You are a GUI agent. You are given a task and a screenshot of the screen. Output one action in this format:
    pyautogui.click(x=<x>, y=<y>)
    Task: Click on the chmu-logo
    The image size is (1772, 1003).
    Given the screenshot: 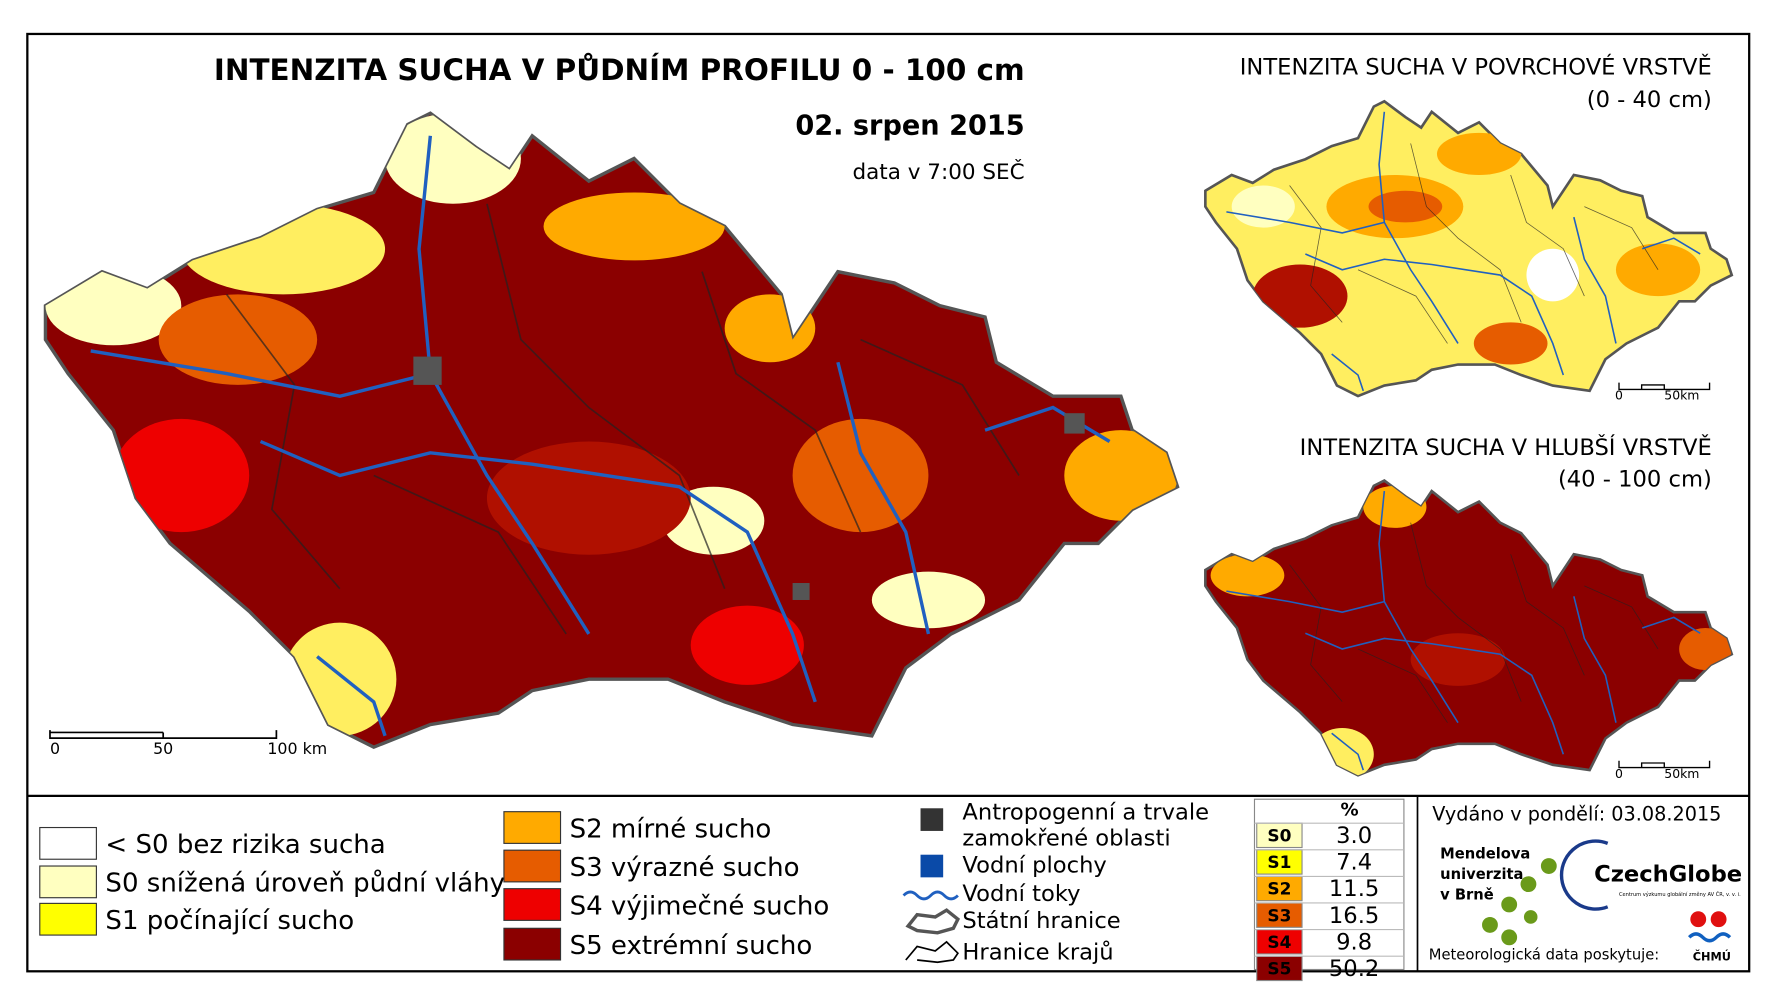 What is the action you would take?
    pyautogui.click(x=1709, y=927)
    